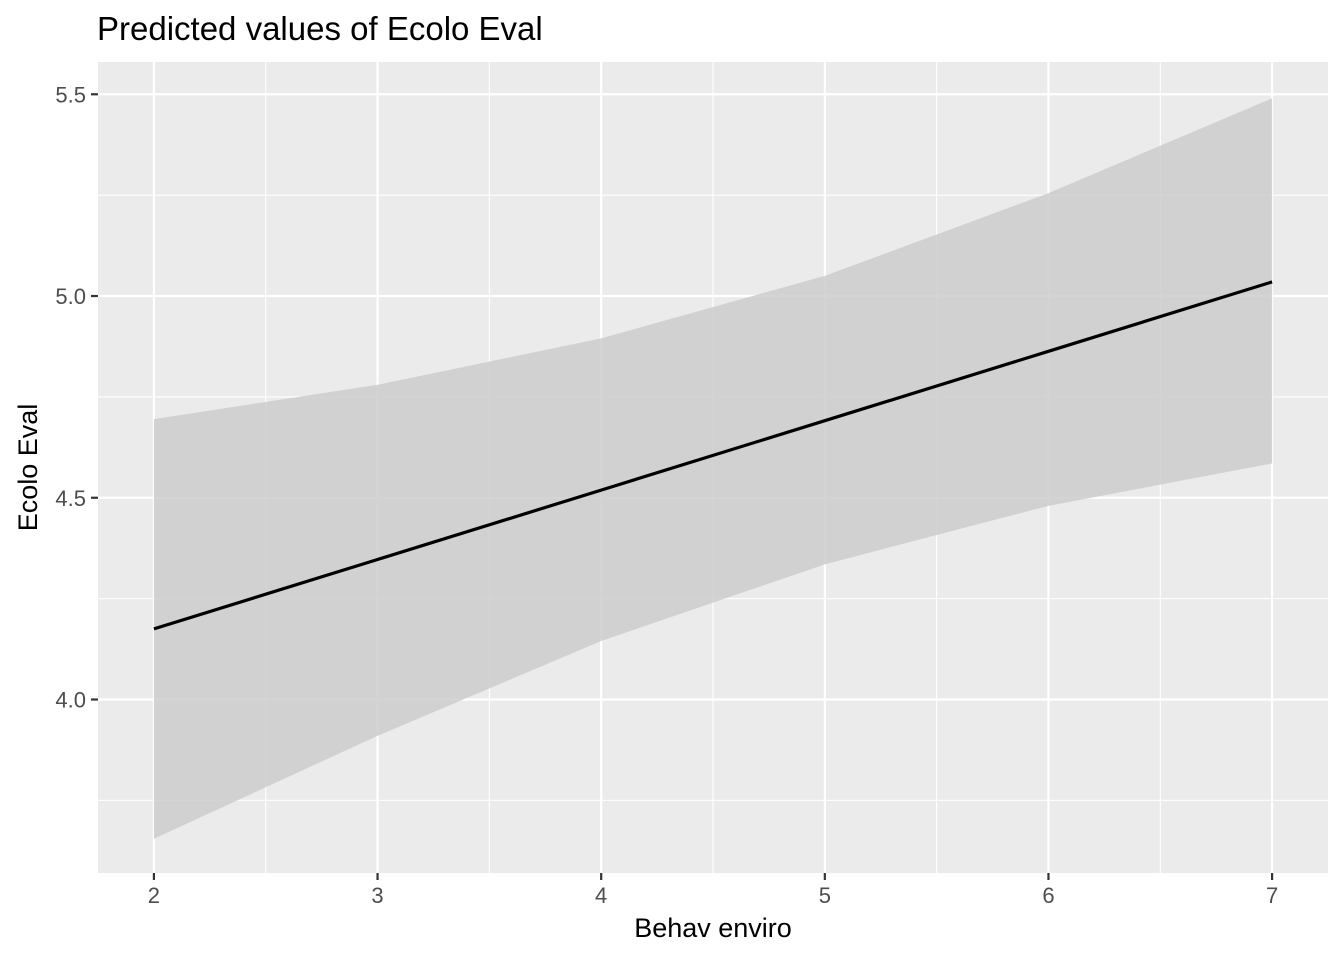  Describe the element at coordinates (154, 895) in the screenshot. I see `x-tick-label: 2` at that location.